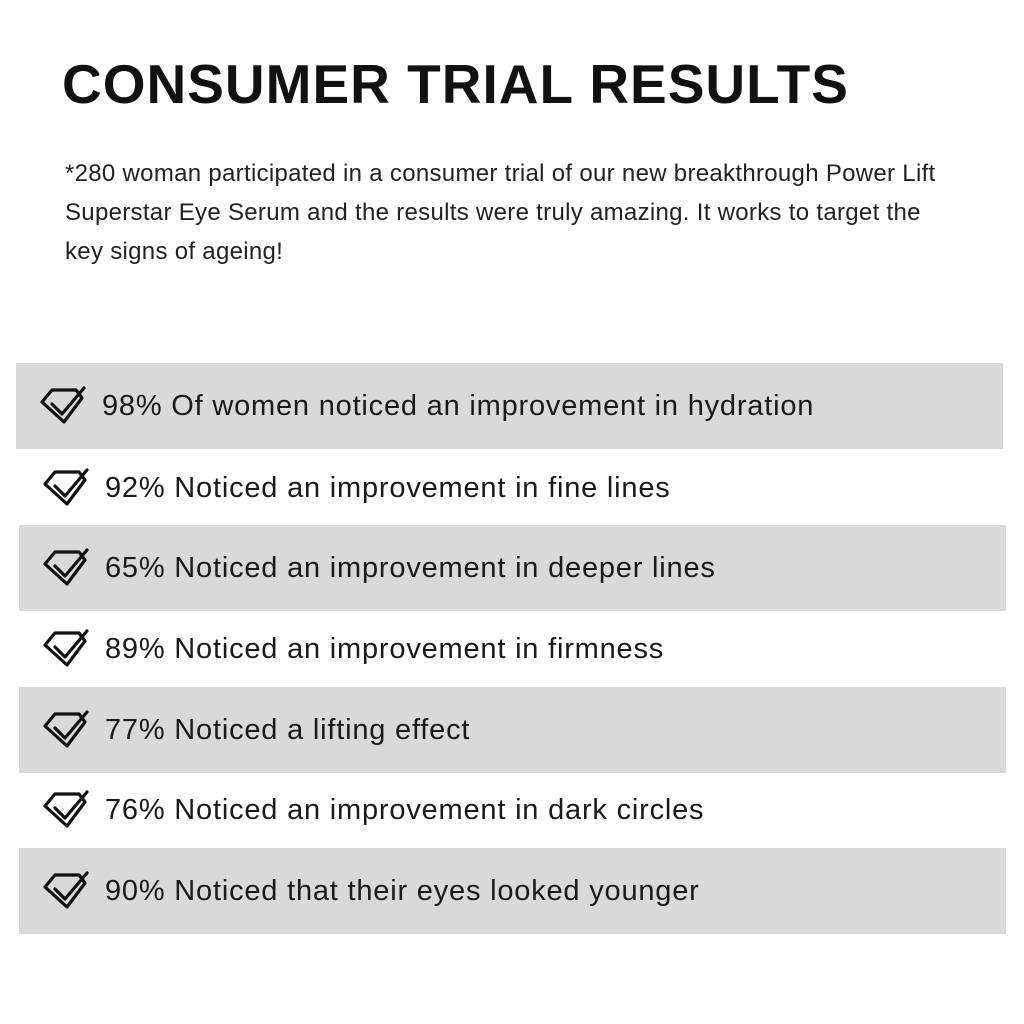 The width and height of the screenshot is (1024, 1024). Describe the element at coordinates (288, 729) in the screenshot. I see `result-text: 77% Noticed a lifting effect` at that location.